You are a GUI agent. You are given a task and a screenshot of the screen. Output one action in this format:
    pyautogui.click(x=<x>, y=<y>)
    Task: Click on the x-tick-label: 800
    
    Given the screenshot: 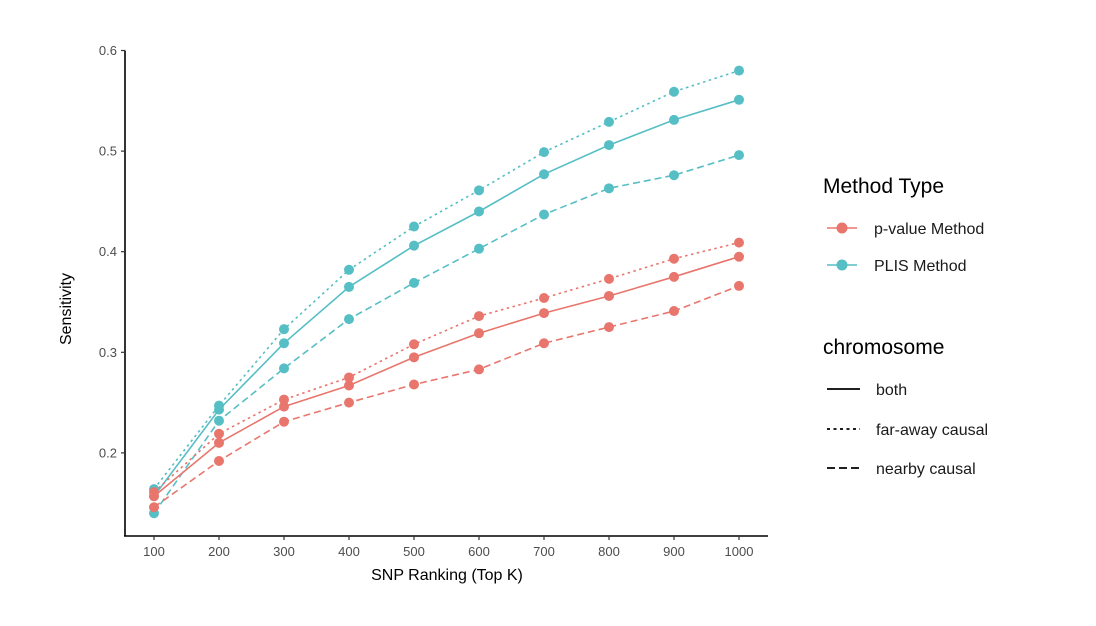 What is the action you would take?
    pyautogui.click(x=609, y=551)
    